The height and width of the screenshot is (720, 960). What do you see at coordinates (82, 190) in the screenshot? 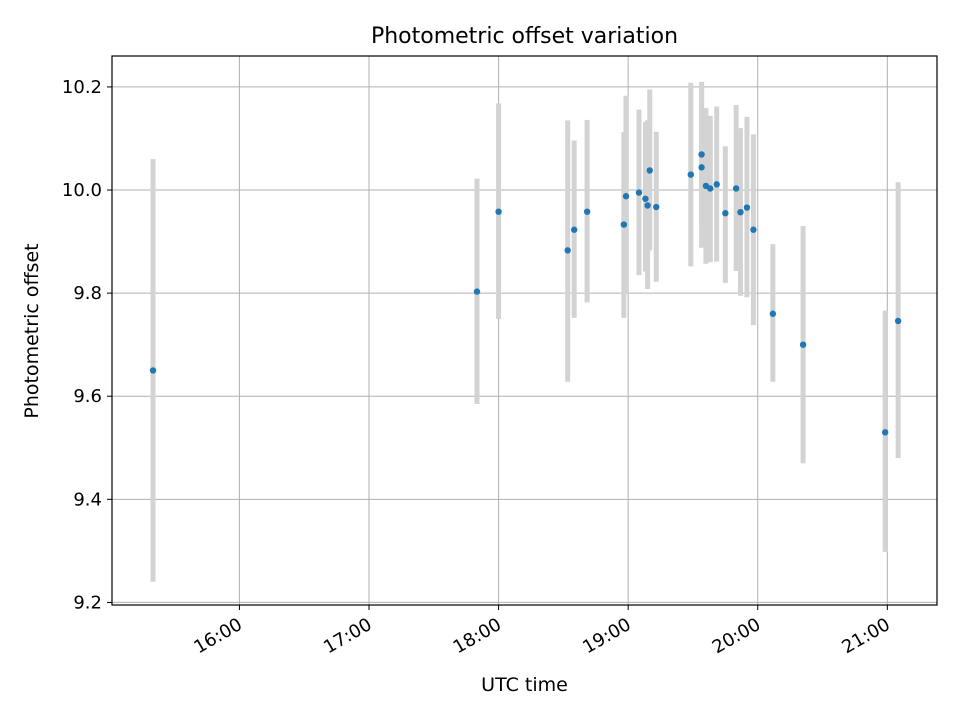
I see `y-tick-label: 10.0` at bounding box center [82, 190].